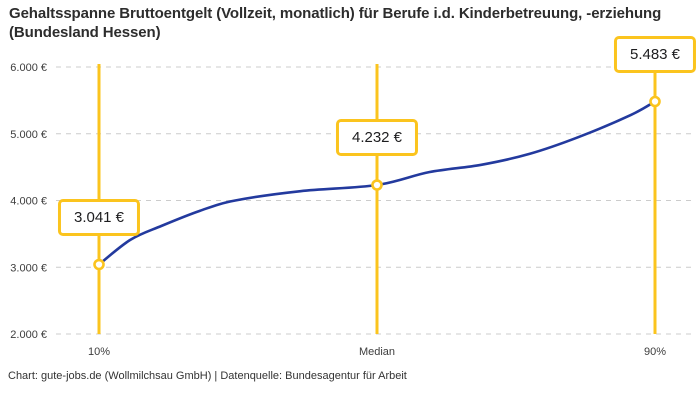 This screenshot has height=400, width=700. Describe the element at coordinates (99, 217) in the screenshot. I see `value-label-p10: 3.041 €` at that location.